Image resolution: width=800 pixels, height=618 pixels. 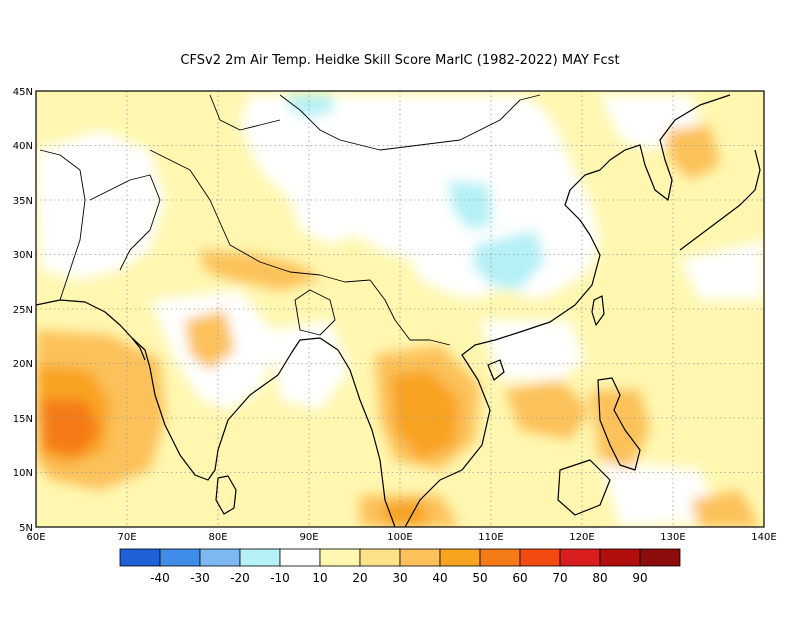 What do you see at coordinates (598, 310) in the screenshot?
I see `island-taiwan` at bounding box center [598, 310].